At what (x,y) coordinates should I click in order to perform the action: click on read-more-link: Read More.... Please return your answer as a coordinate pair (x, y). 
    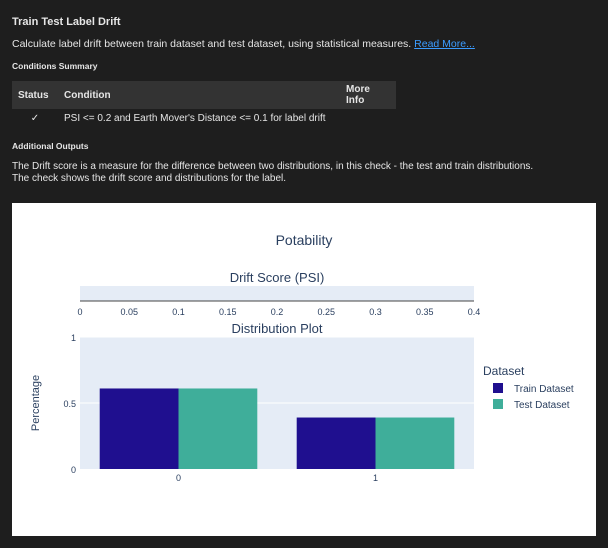
    Looking at the image, I should click on (444, 44).